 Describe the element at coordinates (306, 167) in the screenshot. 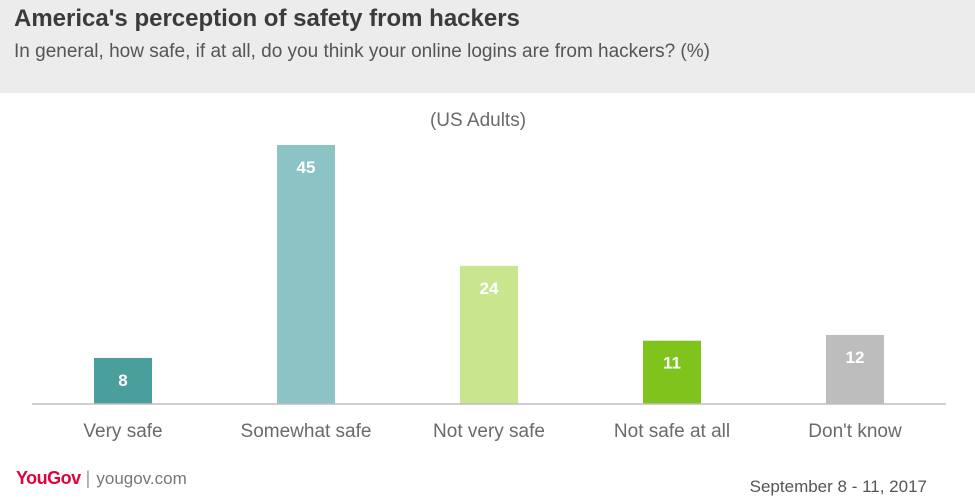

I see `bar-value-label: 45` at that location.